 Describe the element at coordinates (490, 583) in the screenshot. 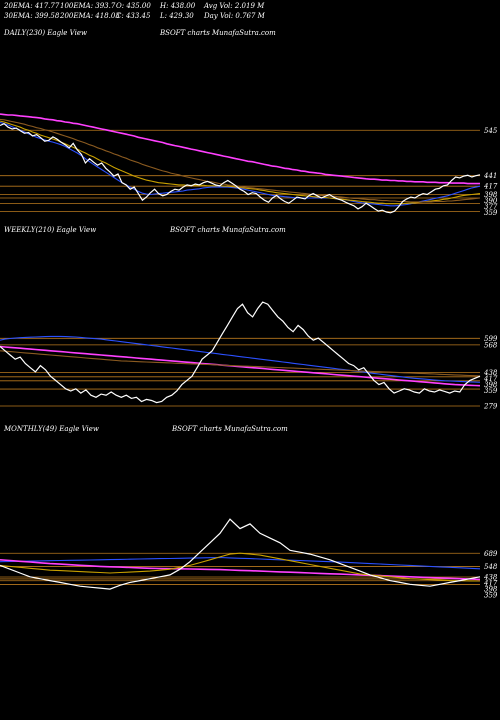

I see `monthly-level-label: 417` at that location.